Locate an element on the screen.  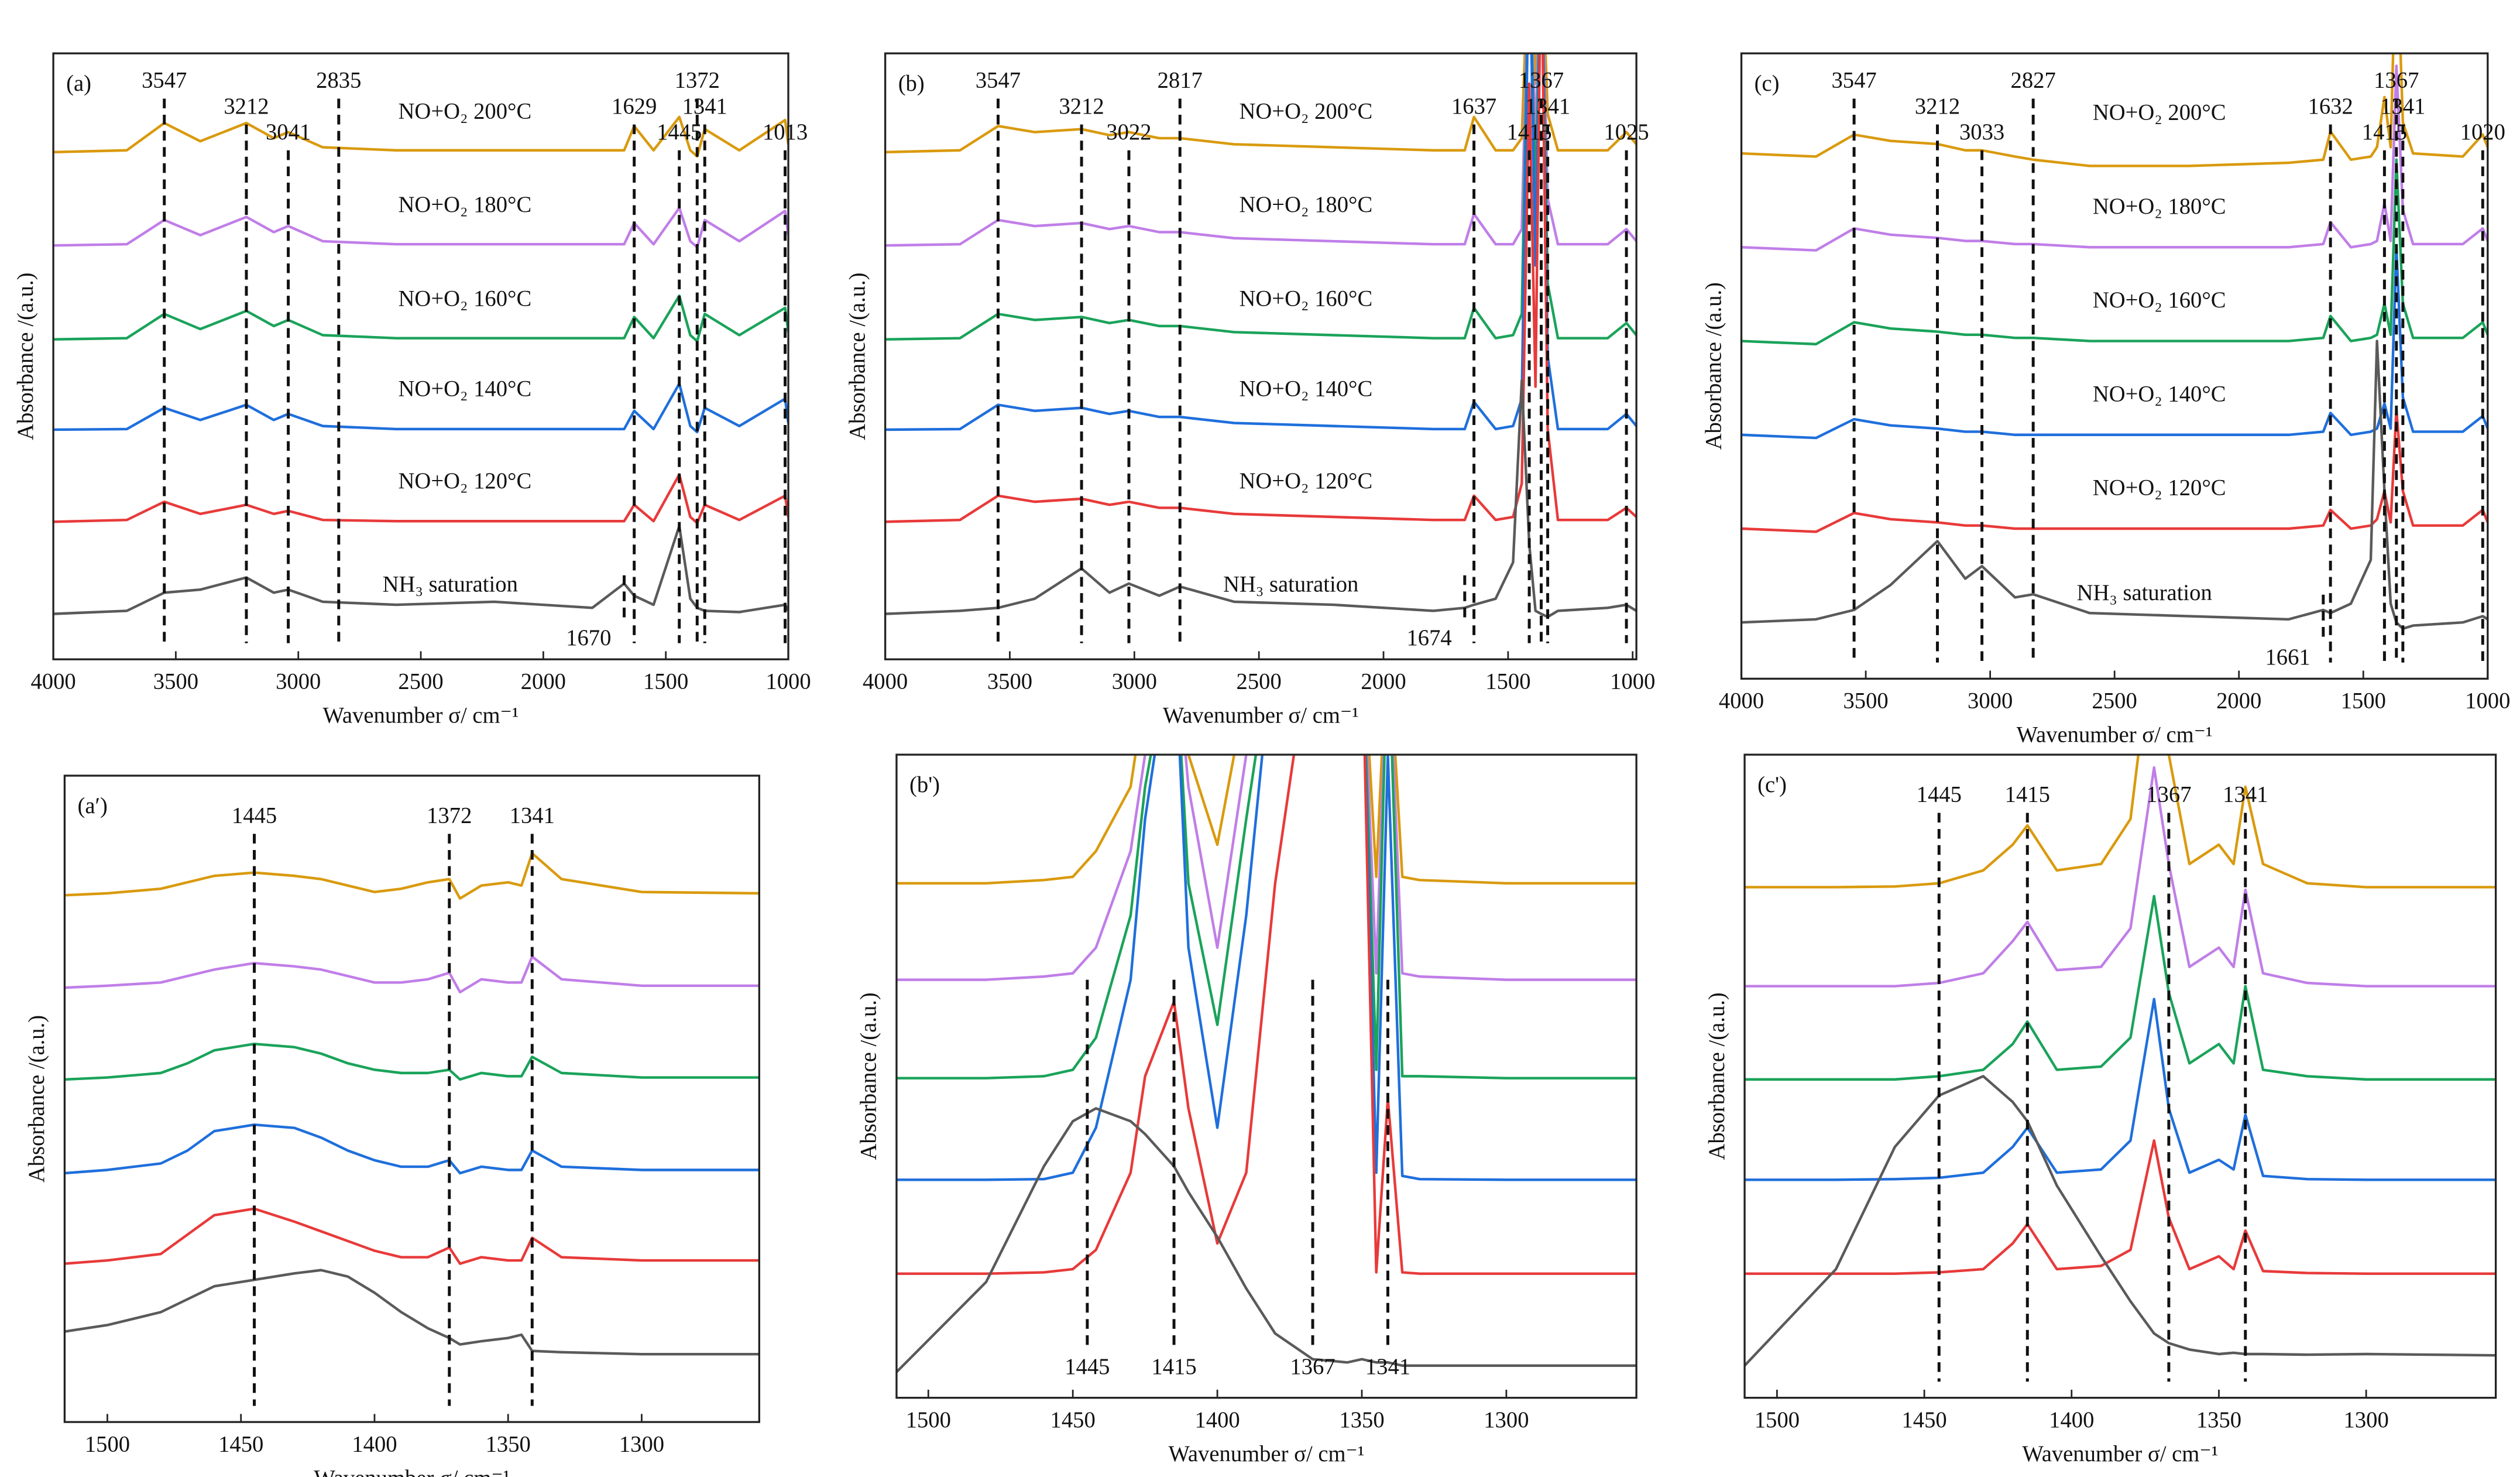
series-label: NO+O₂ 200°C is located at coordinates (466, 112).